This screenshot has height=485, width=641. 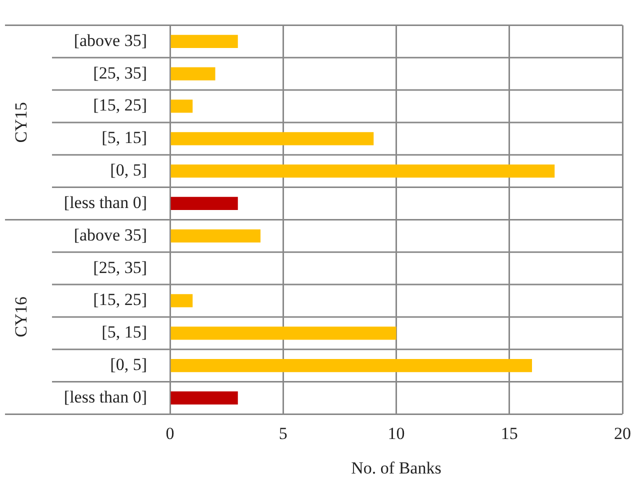 What do you see at coordinates (396, 433) in the screenshot?
I see `x-tick-label: 10` at bounding box center [396, 433].